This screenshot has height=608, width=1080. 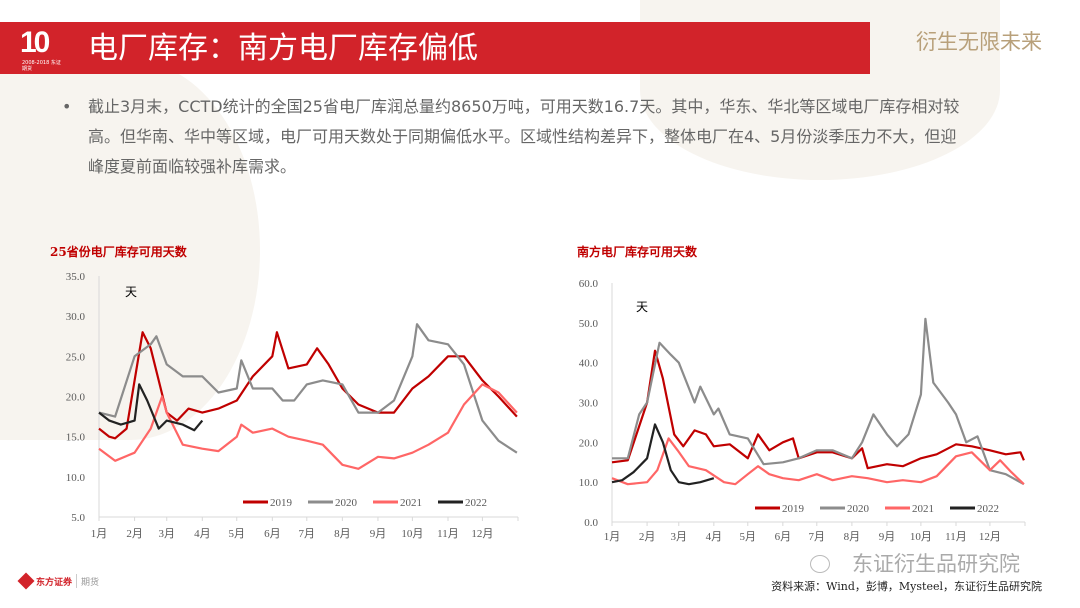 What do you see at coordinates (591, 523) in the screenshot?
I see `y-tick-label: 0.0` at bounding box center [591, 523].